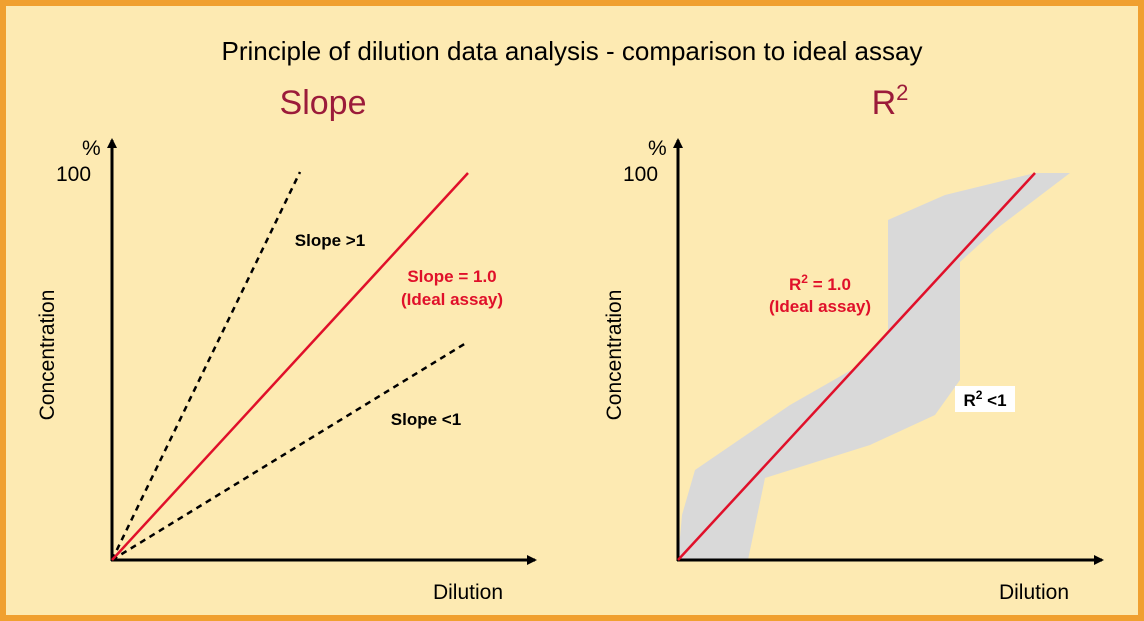  I want to click on annotation: R2 <1, so click(984, 399).